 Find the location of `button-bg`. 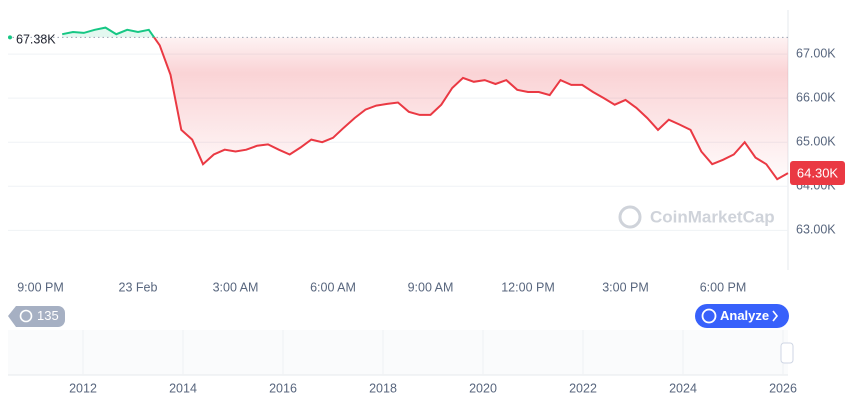

button-bg is located at coordinates (742, 316).